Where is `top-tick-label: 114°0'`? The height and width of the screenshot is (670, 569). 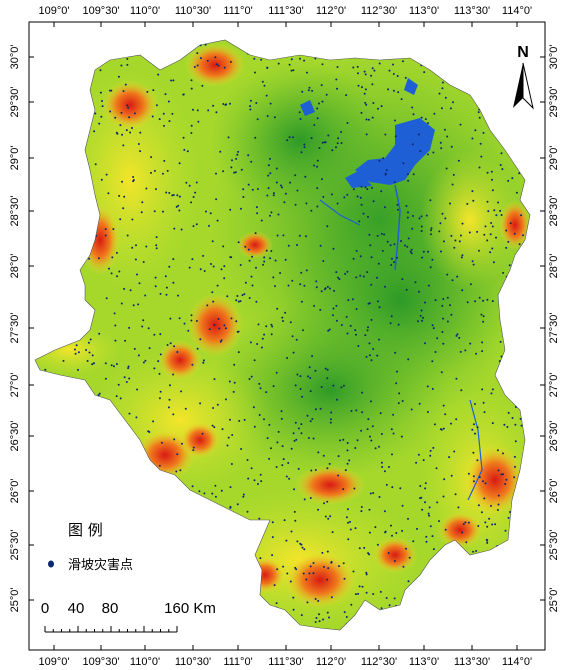
top-tick-label: 114°0' is located at coordinates (517, 11).